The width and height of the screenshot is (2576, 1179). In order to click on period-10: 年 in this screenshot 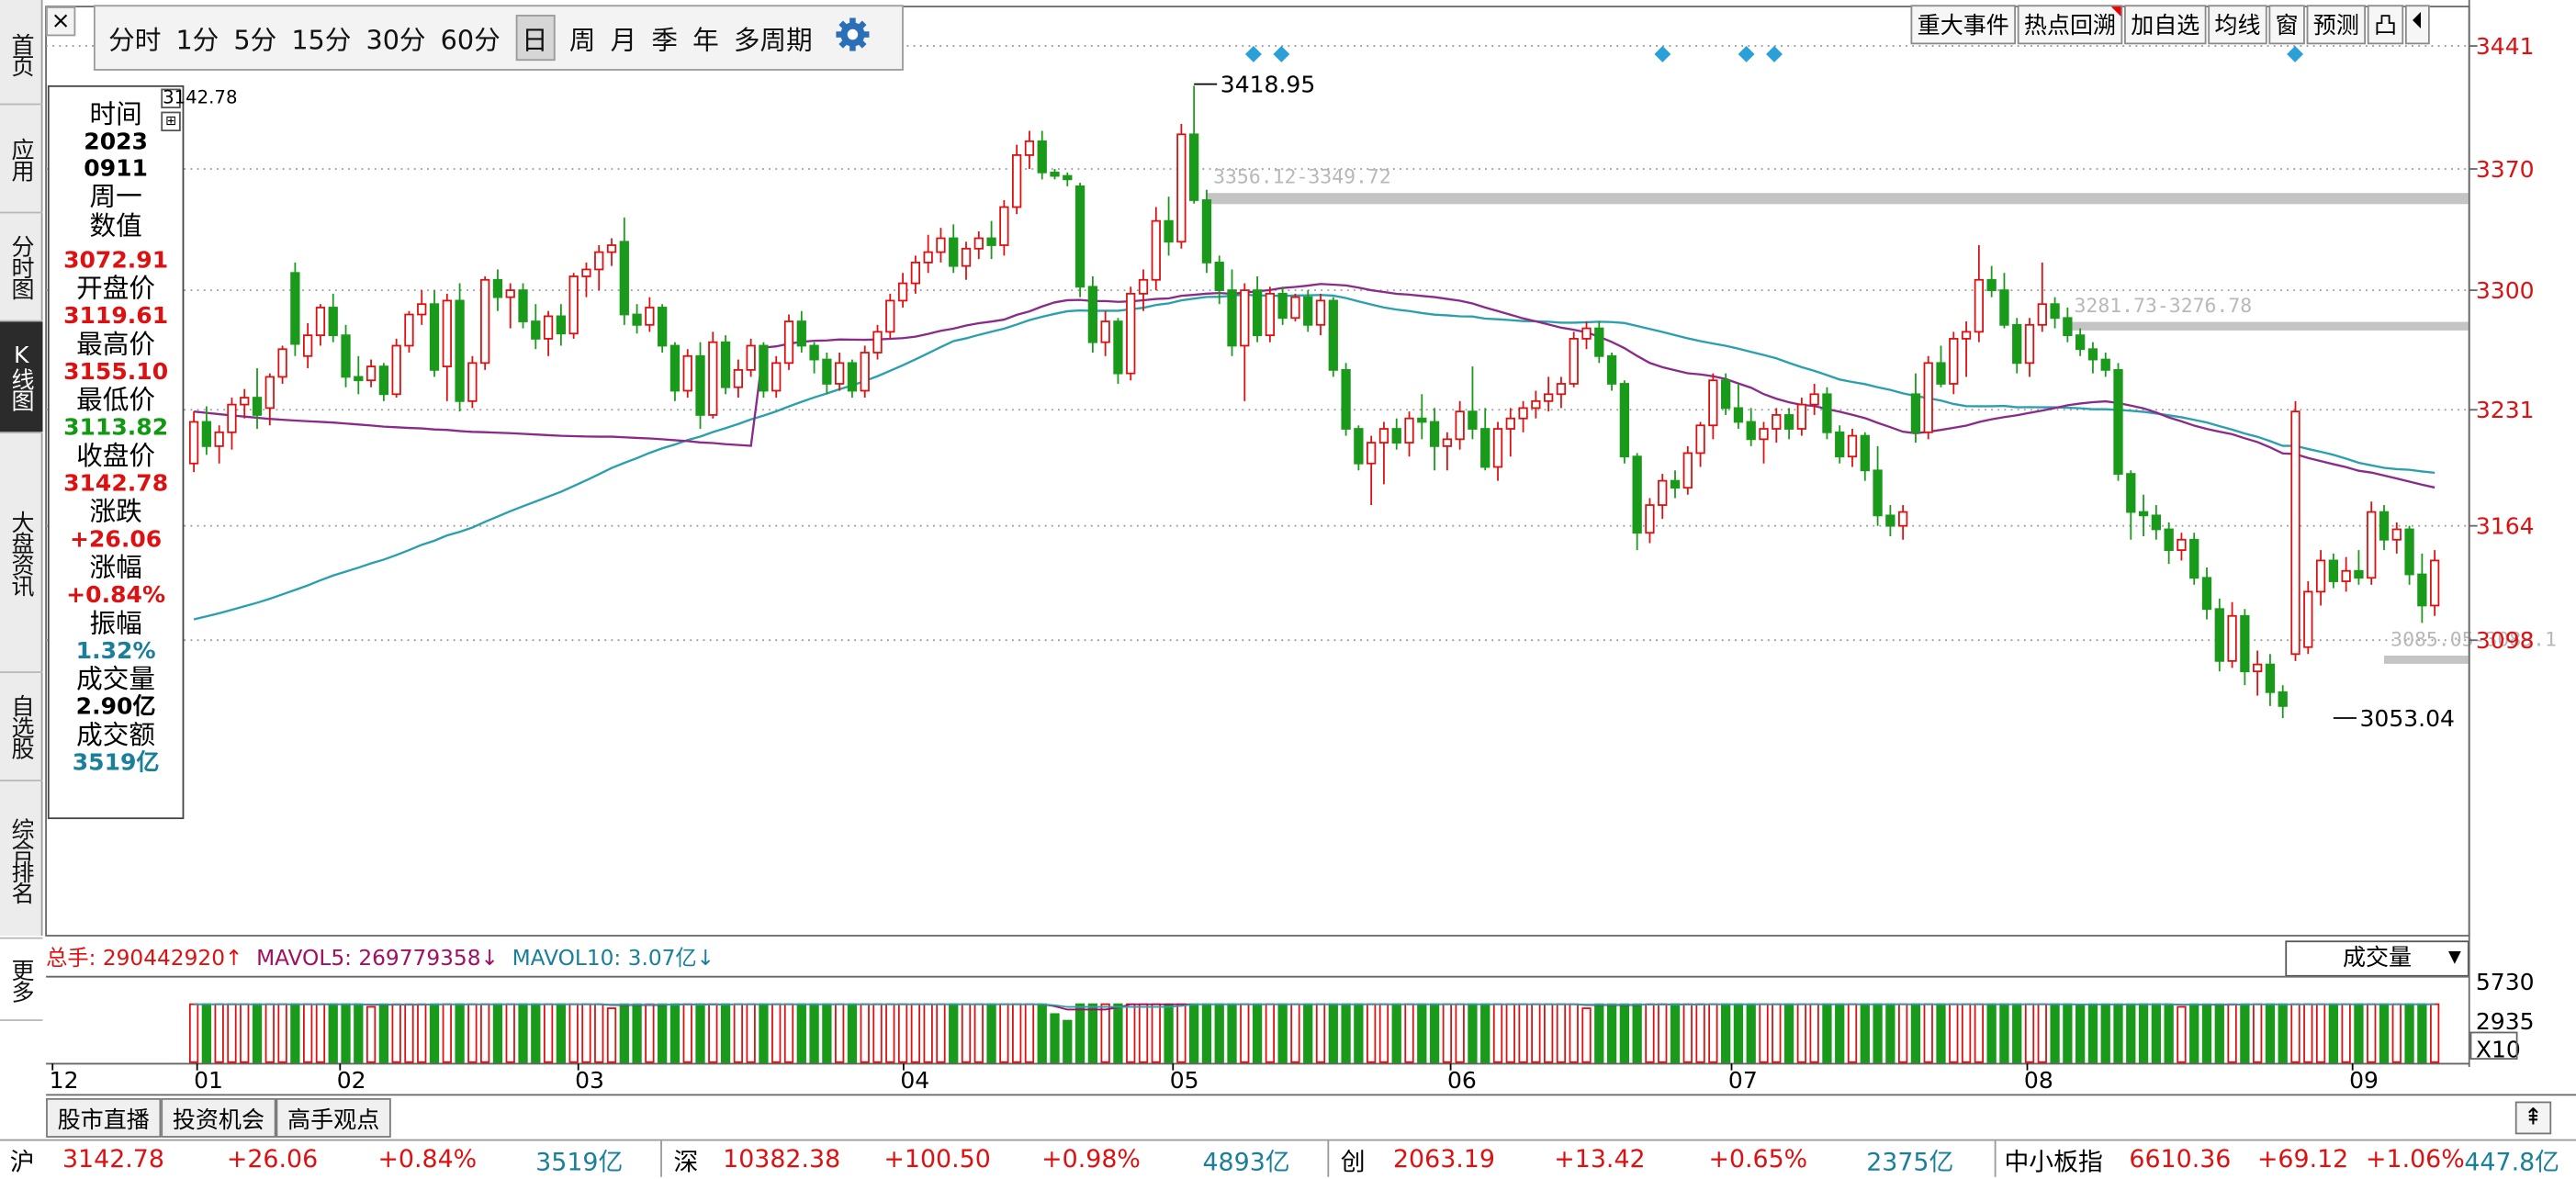, I will do `click(705, 40)`.